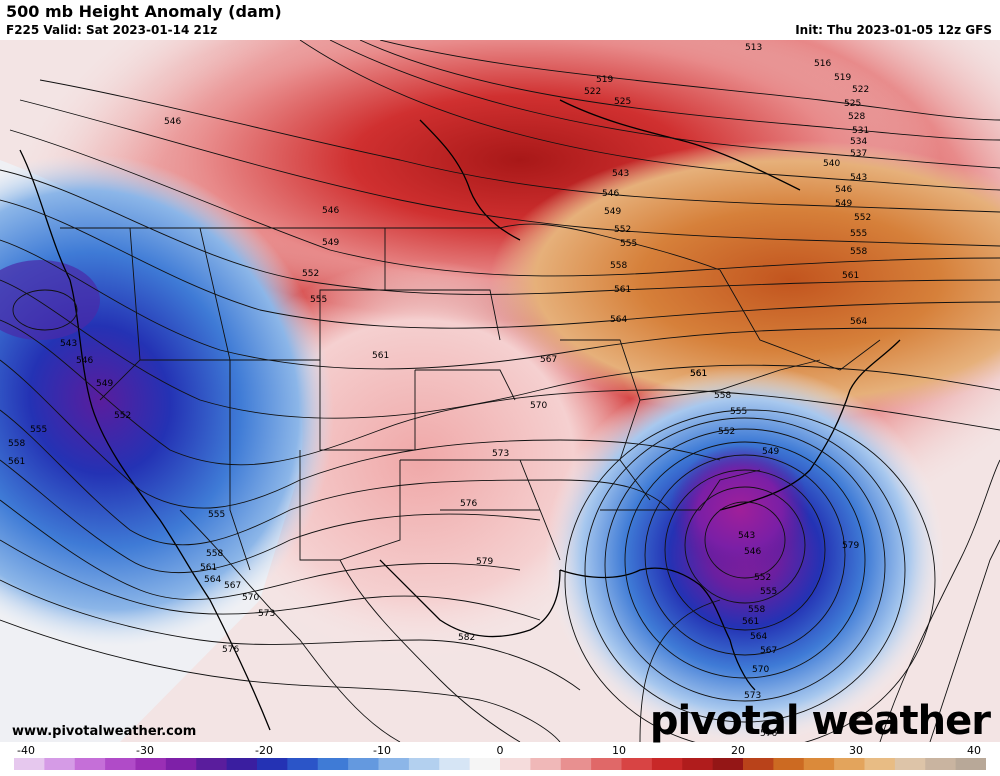 The height and width of the screenshot is (776, 1000). What do you see at coordinates (619, 750) in the screenshot?
I see `colorbar-tick: 10` at bounding box center [619, 750].